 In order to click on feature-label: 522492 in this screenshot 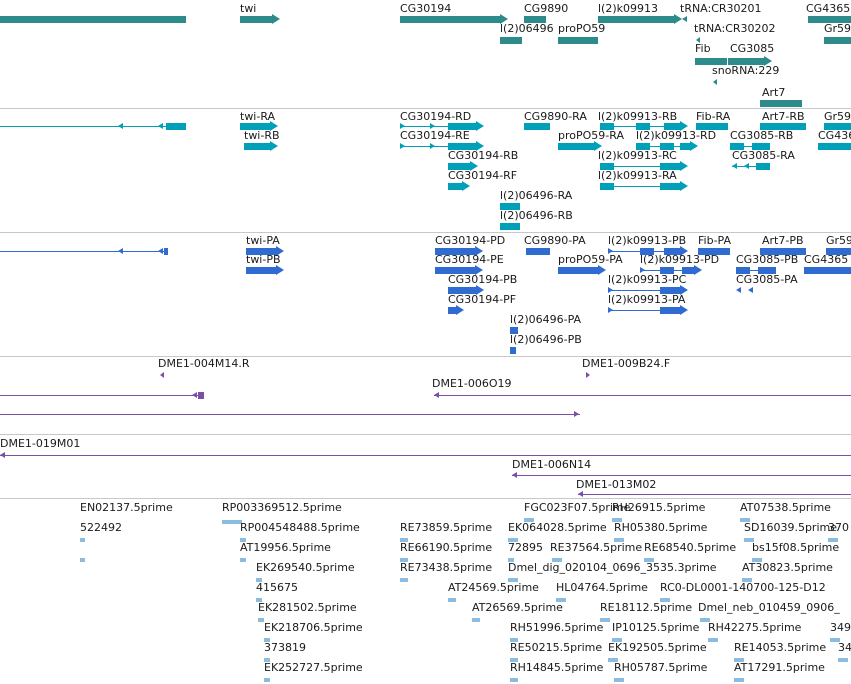, I will do `click(101, 527)`.